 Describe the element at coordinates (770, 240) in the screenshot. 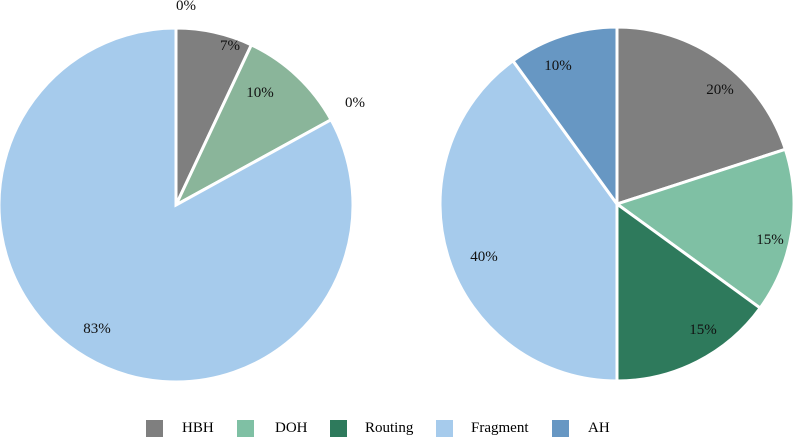

I see `pie-label-doh: 15%` at that location.